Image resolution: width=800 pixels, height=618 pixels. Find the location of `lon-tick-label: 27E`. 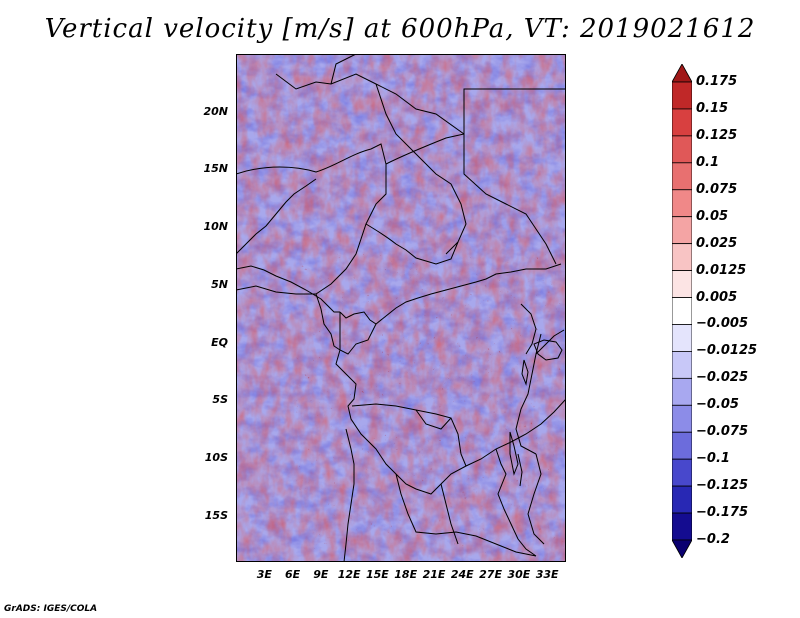

lon-tick-label: 27E is located at coordinates (490, 574).